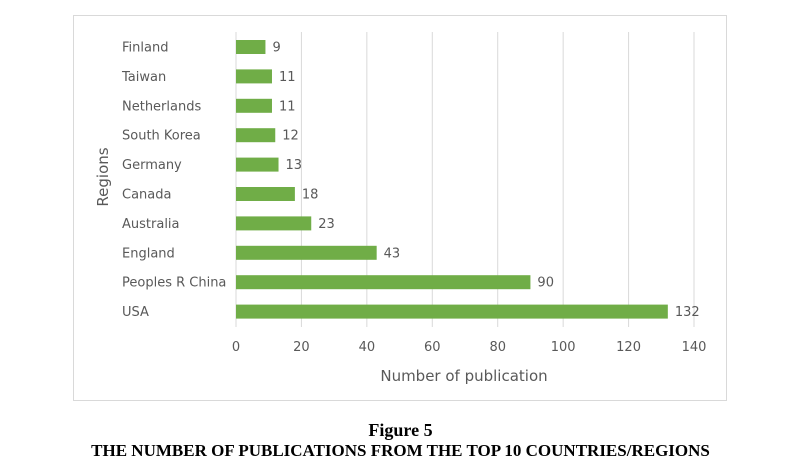 The width and height of the screenshot is (801, 470). What do you see at coordinates (432, 347) in the screenshot?
I see `x-tick-label: 60` at bounding box center [432, 347].